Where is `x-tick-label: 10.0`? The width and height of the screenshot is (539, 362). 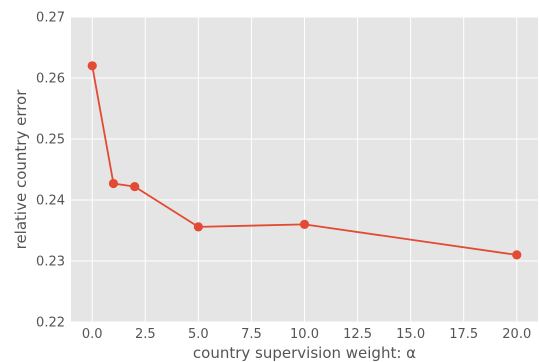
x-tick-label: 10.0 is located at coordinates (304, 334).